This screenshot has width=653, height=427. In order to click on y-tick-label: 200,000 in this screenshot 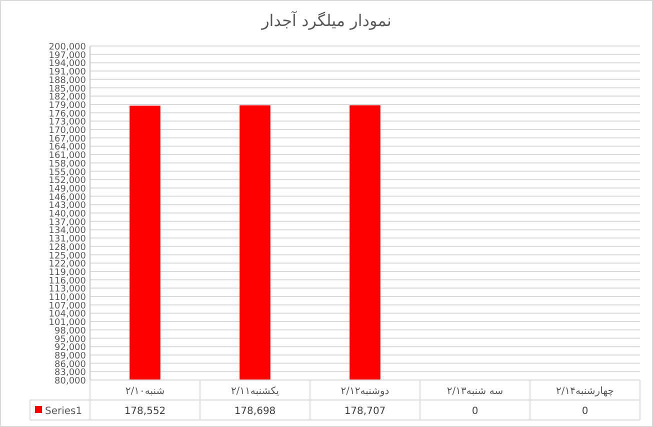, I will do `click(67, 47)`.